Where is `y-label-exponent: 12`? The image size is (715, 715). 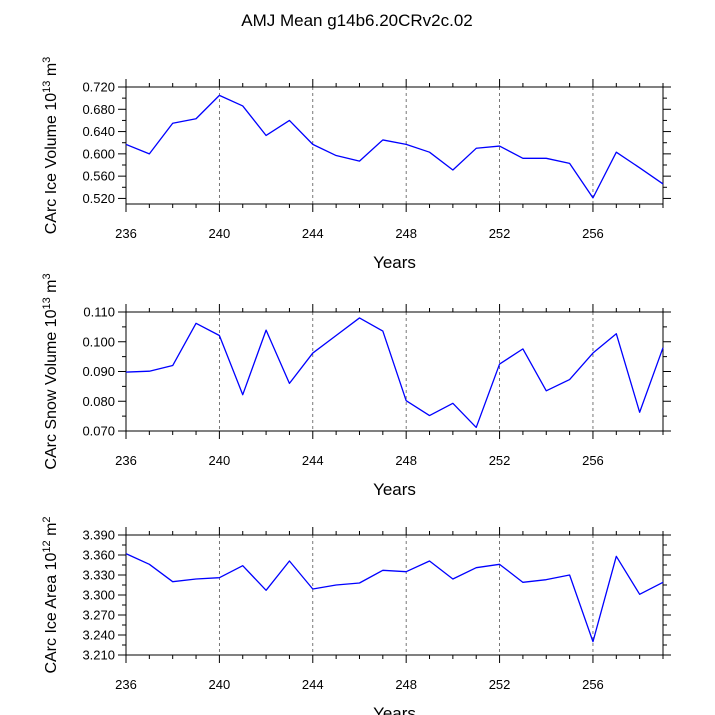 y-label-exponent: 12 is located at coordinates (47, 546).